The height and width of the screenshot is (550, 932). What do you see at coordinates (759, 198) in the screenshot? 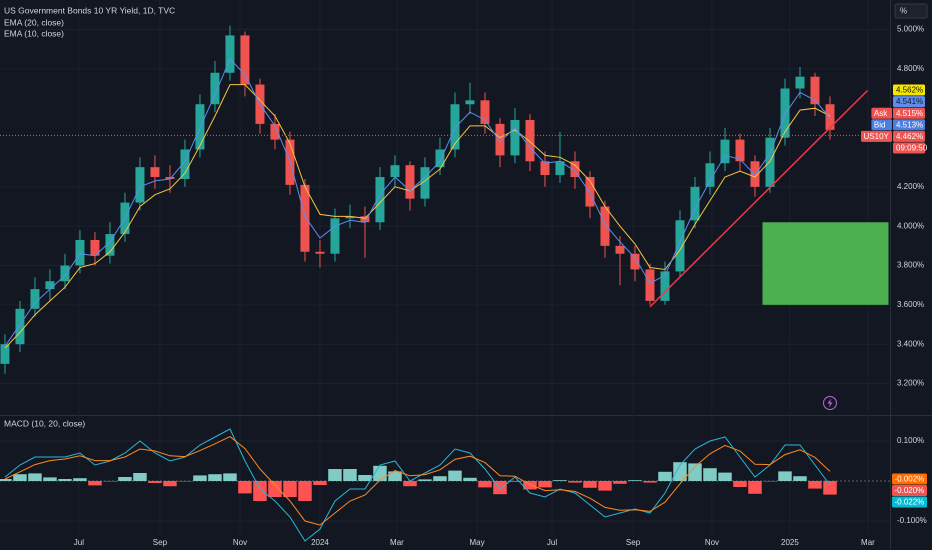
I see `trendline` at bounding box center [759, 198].